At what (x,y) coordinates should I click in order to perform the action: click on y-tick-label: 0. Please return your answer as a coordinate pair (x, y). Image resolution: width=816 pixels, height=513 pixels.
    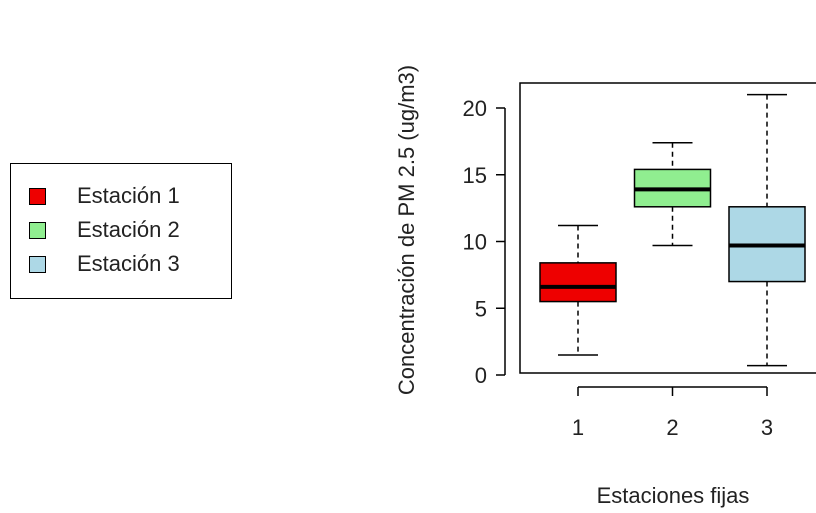
    Looking at the image, I should click on (481, 375).